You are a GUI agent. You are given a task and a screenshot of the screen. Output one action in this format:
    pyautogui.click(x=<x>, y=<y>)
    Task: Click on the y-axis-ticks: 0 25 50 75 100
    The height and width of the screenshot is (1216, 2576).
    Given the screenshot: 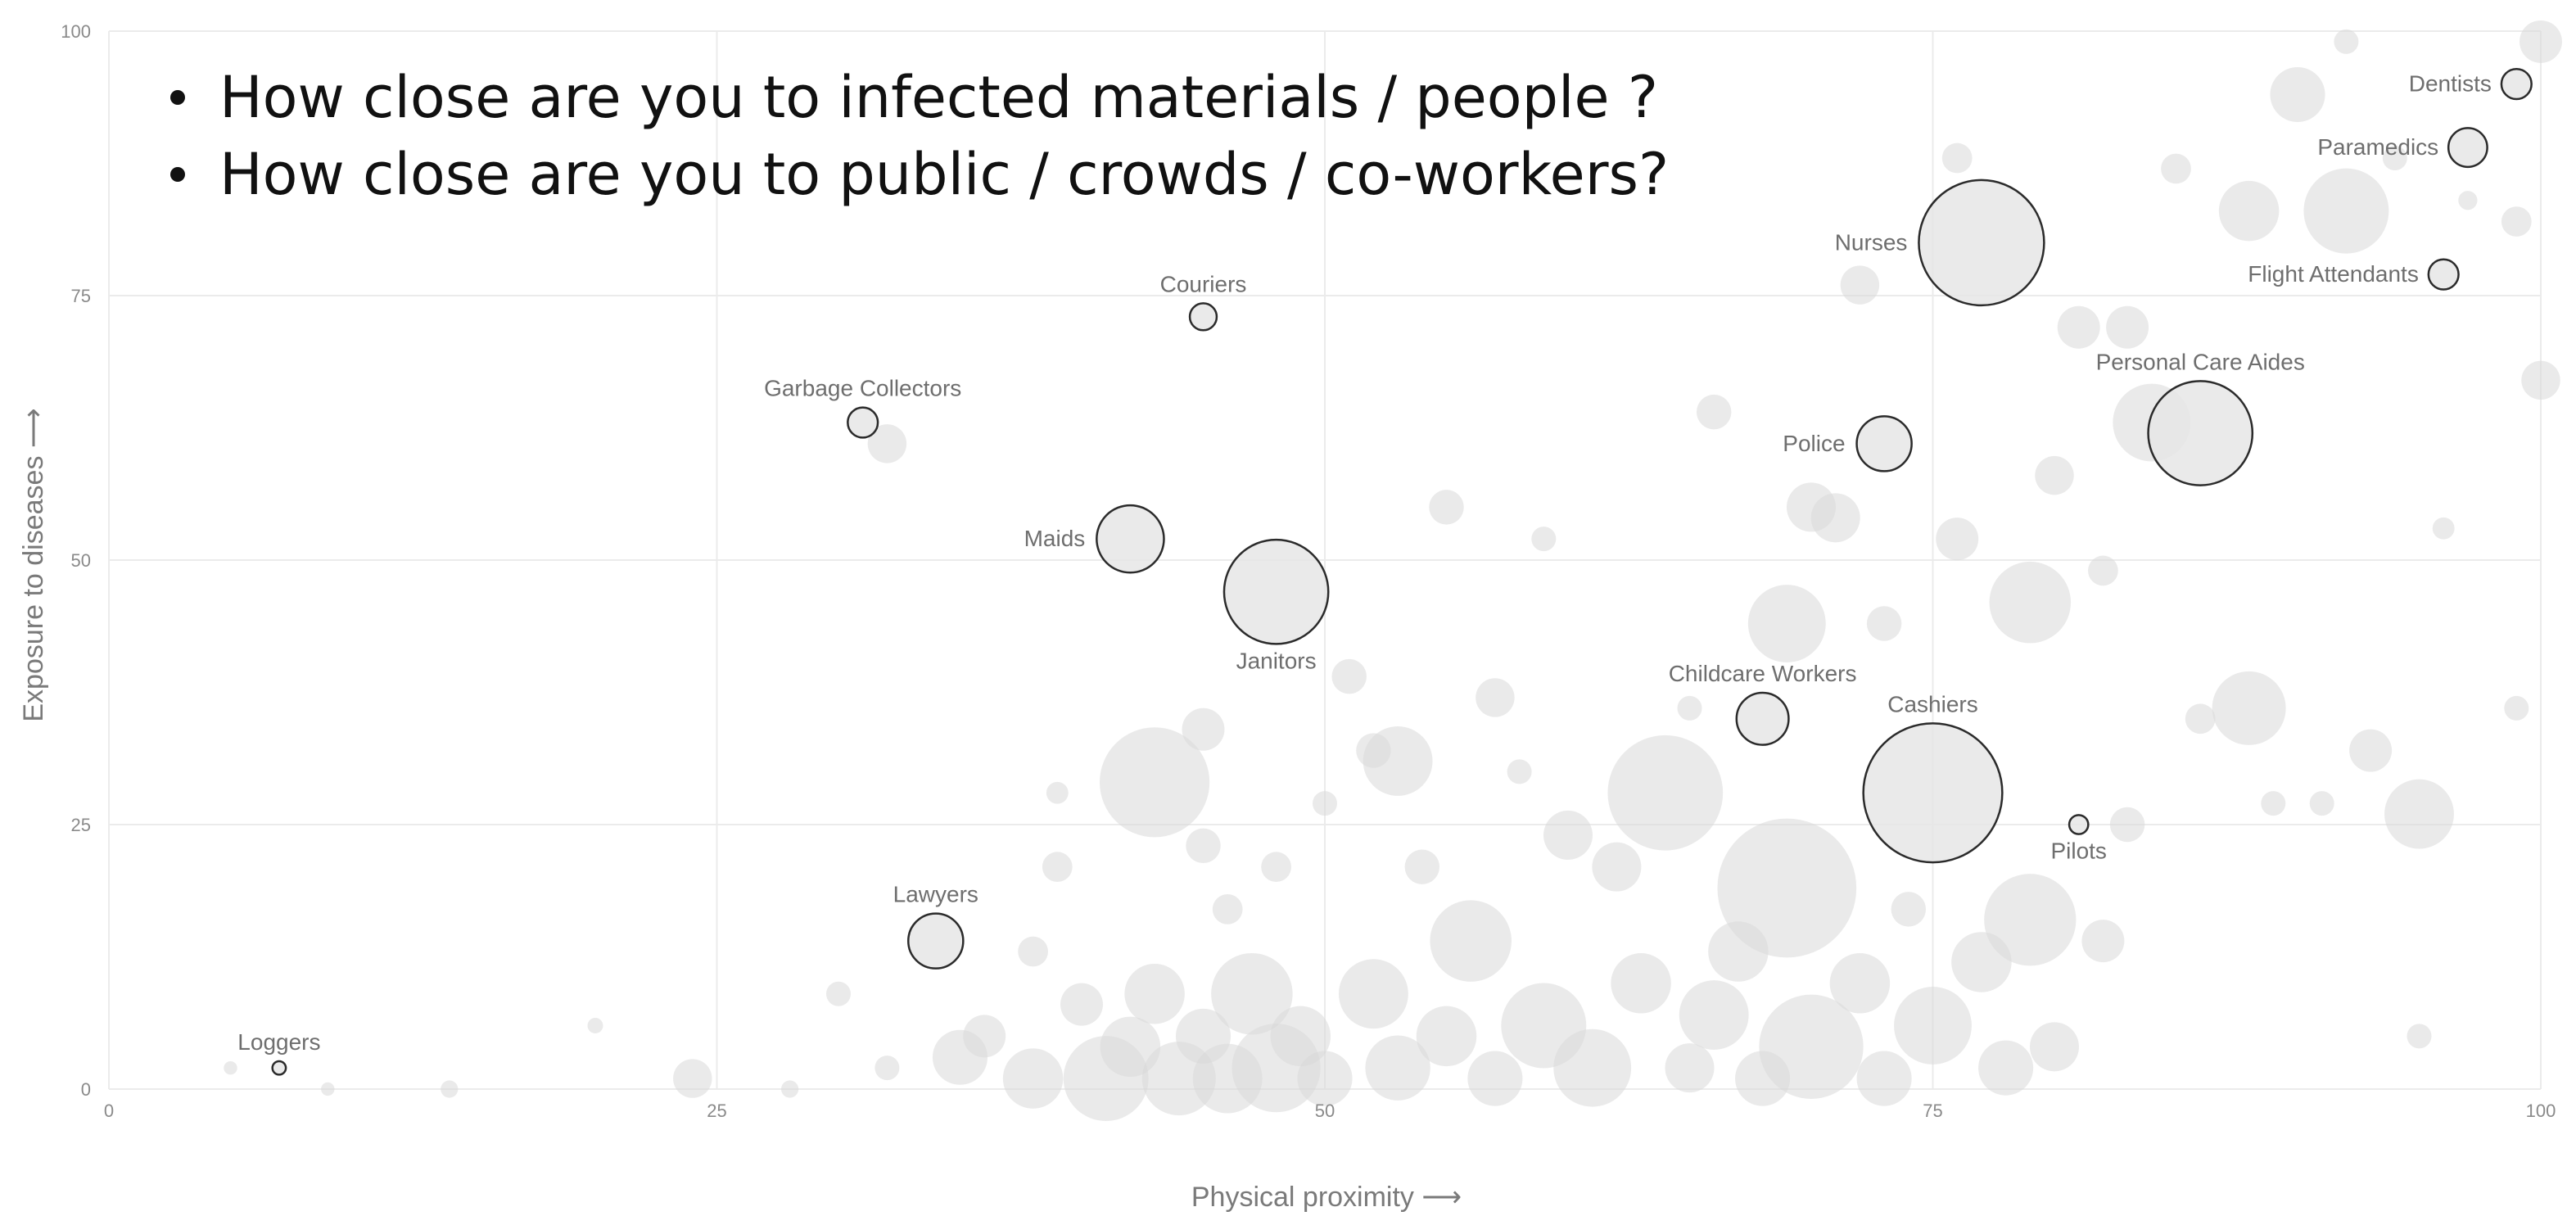 What is the action you would take?
    pyautogui.click(x=76, y=560)
    